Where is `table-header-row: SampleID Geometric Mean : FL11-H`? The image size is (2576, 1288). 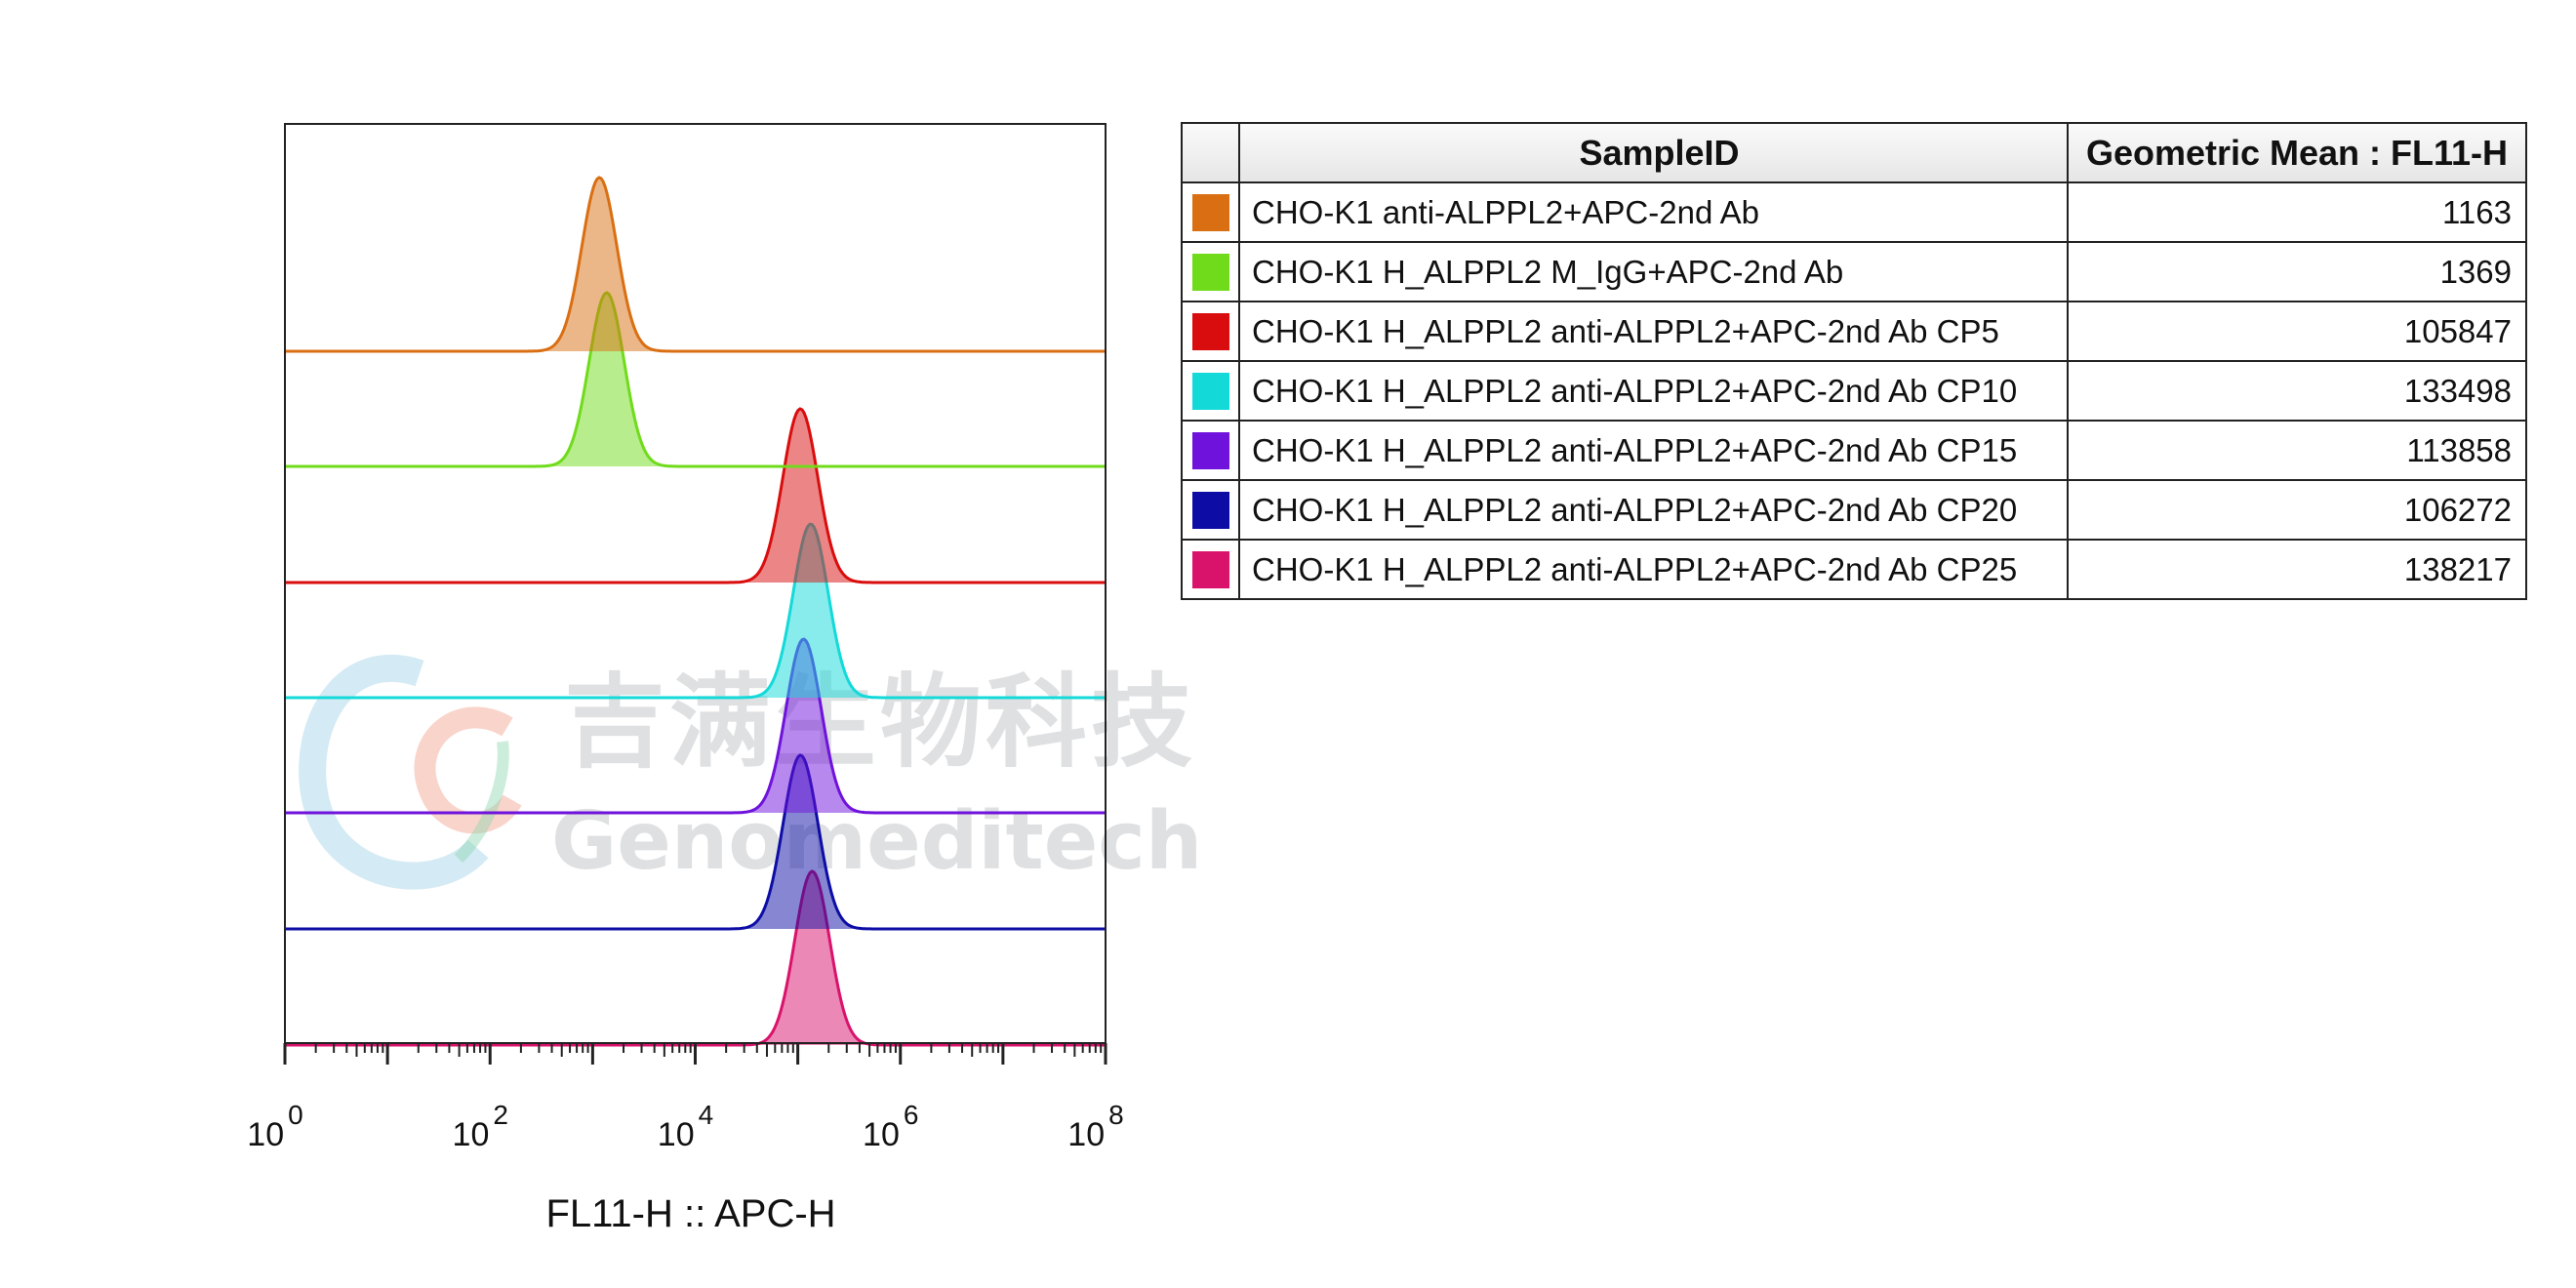
table-header-row: SampleID Geometric Mean : FL11-H is located at coordinates (1854, 152).